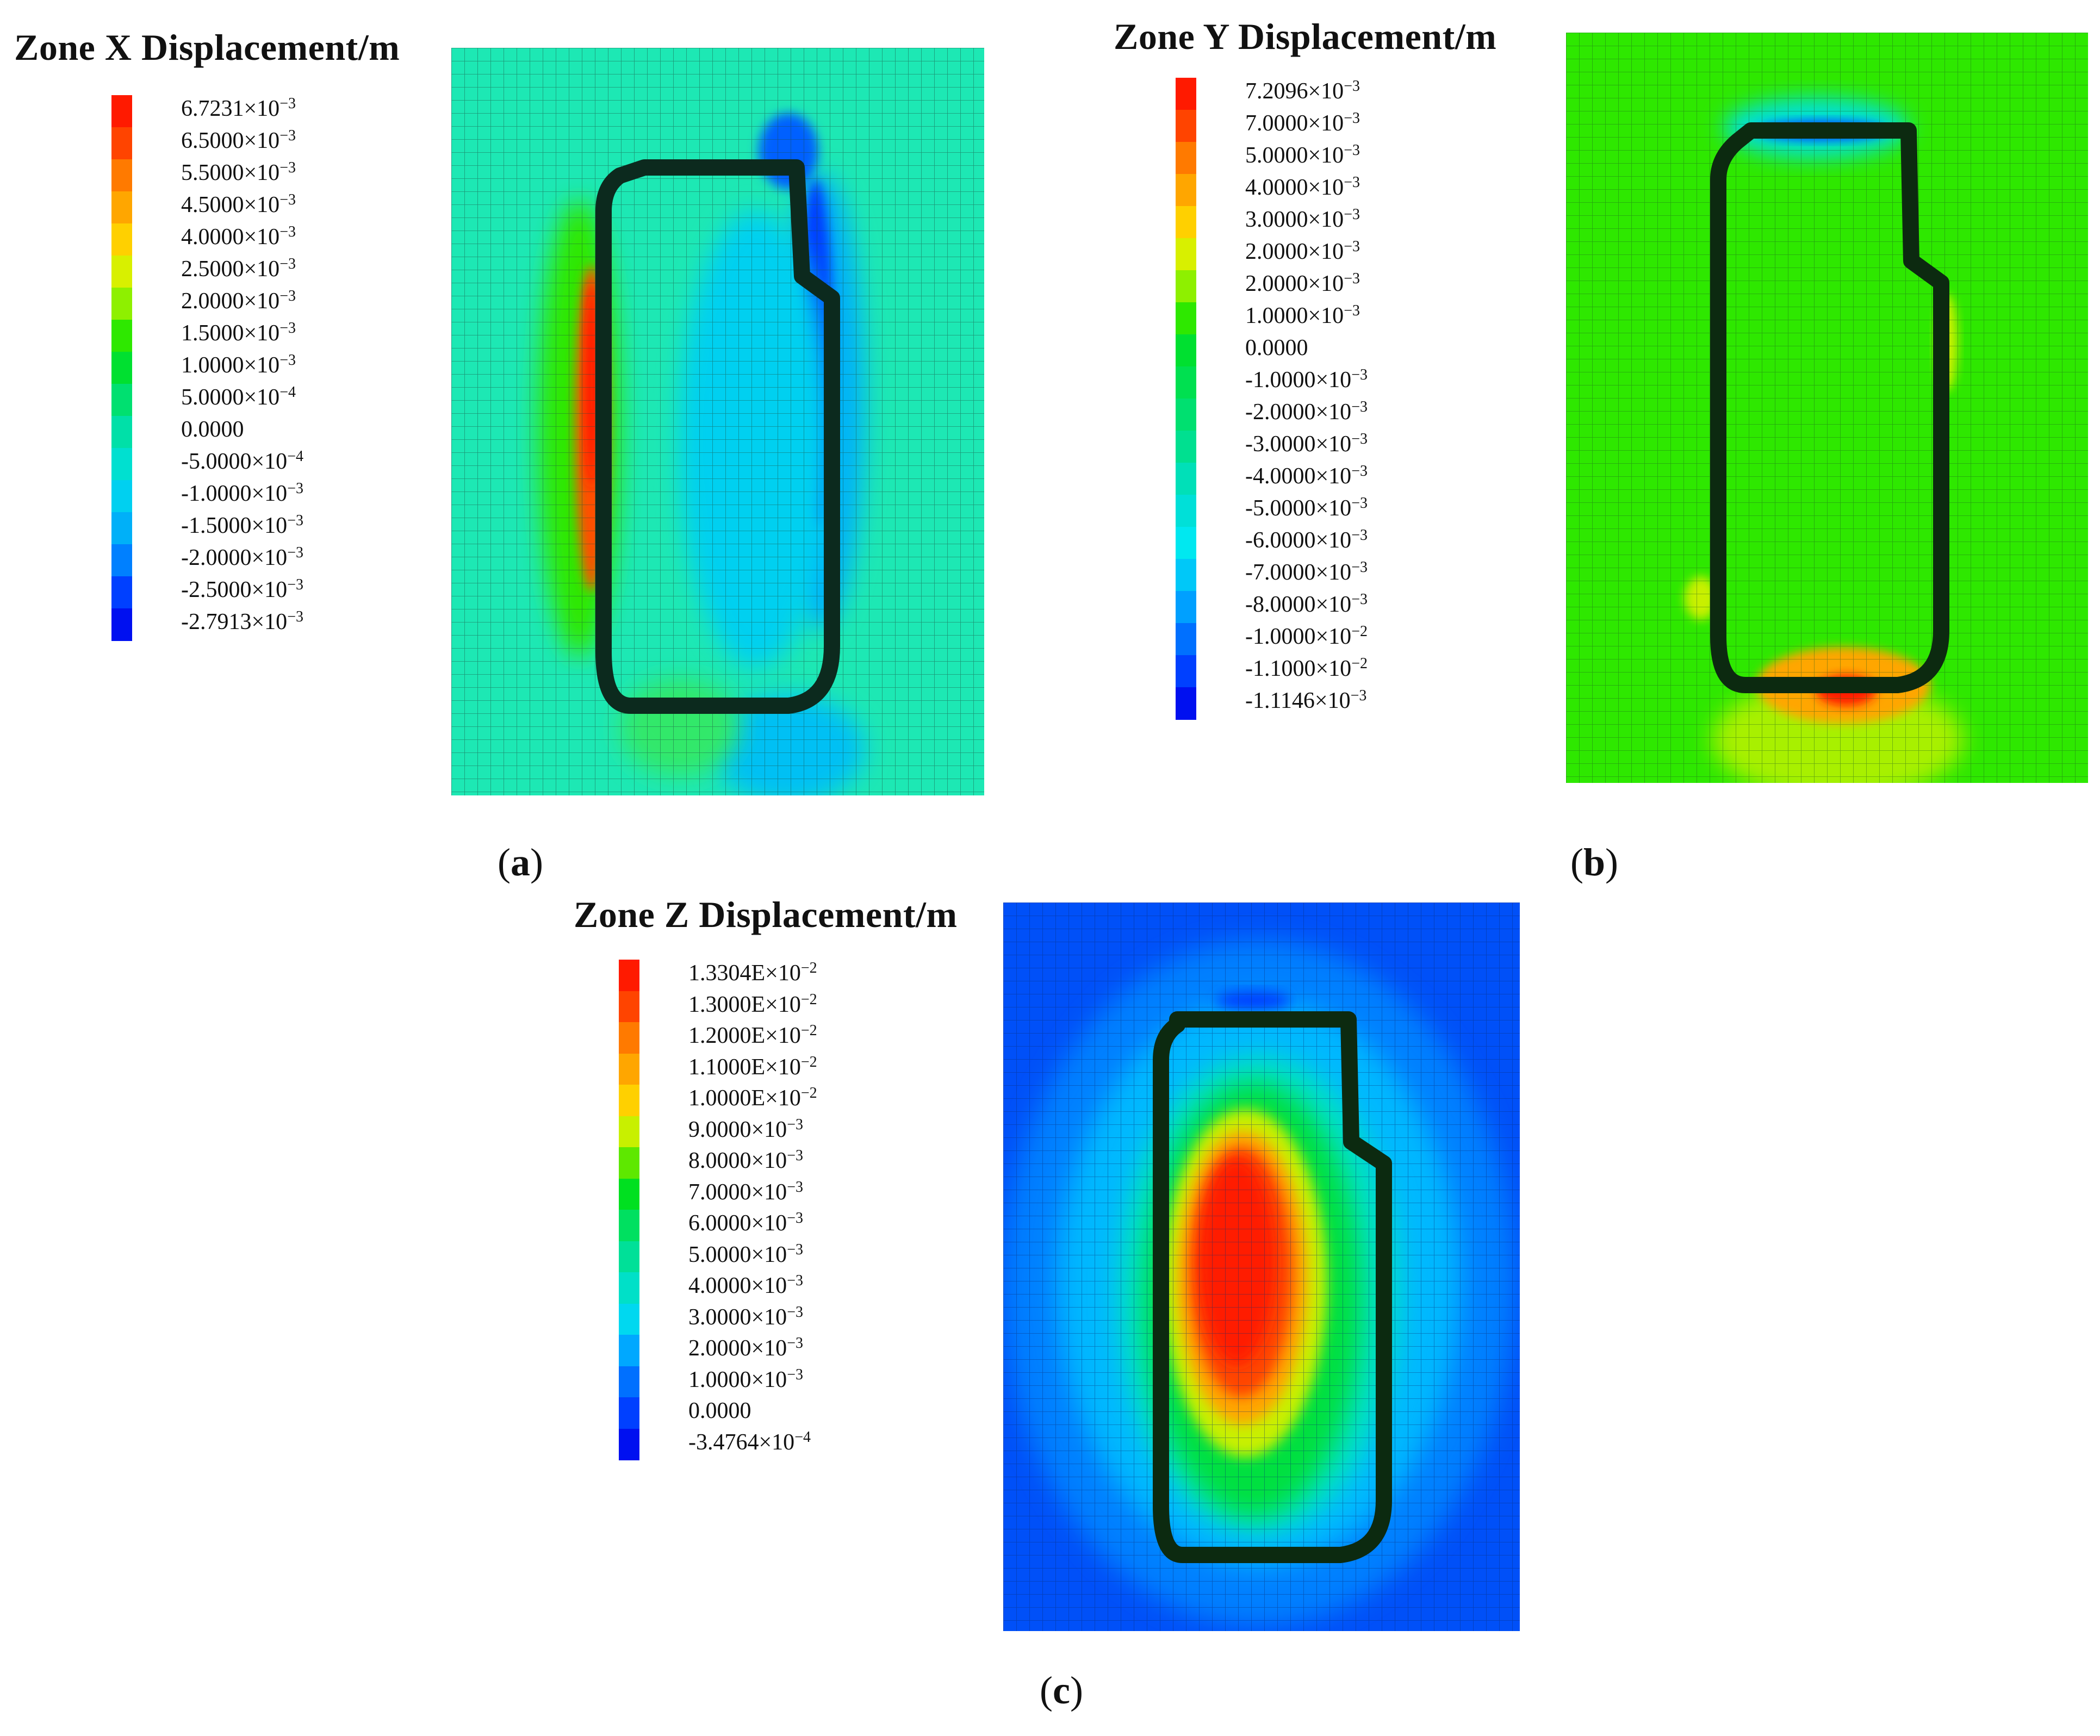 The height and width of the screenshot is (1736, 2100). I want to click on legend-title-a: Zone X Displacement/m, so click(207, 47).